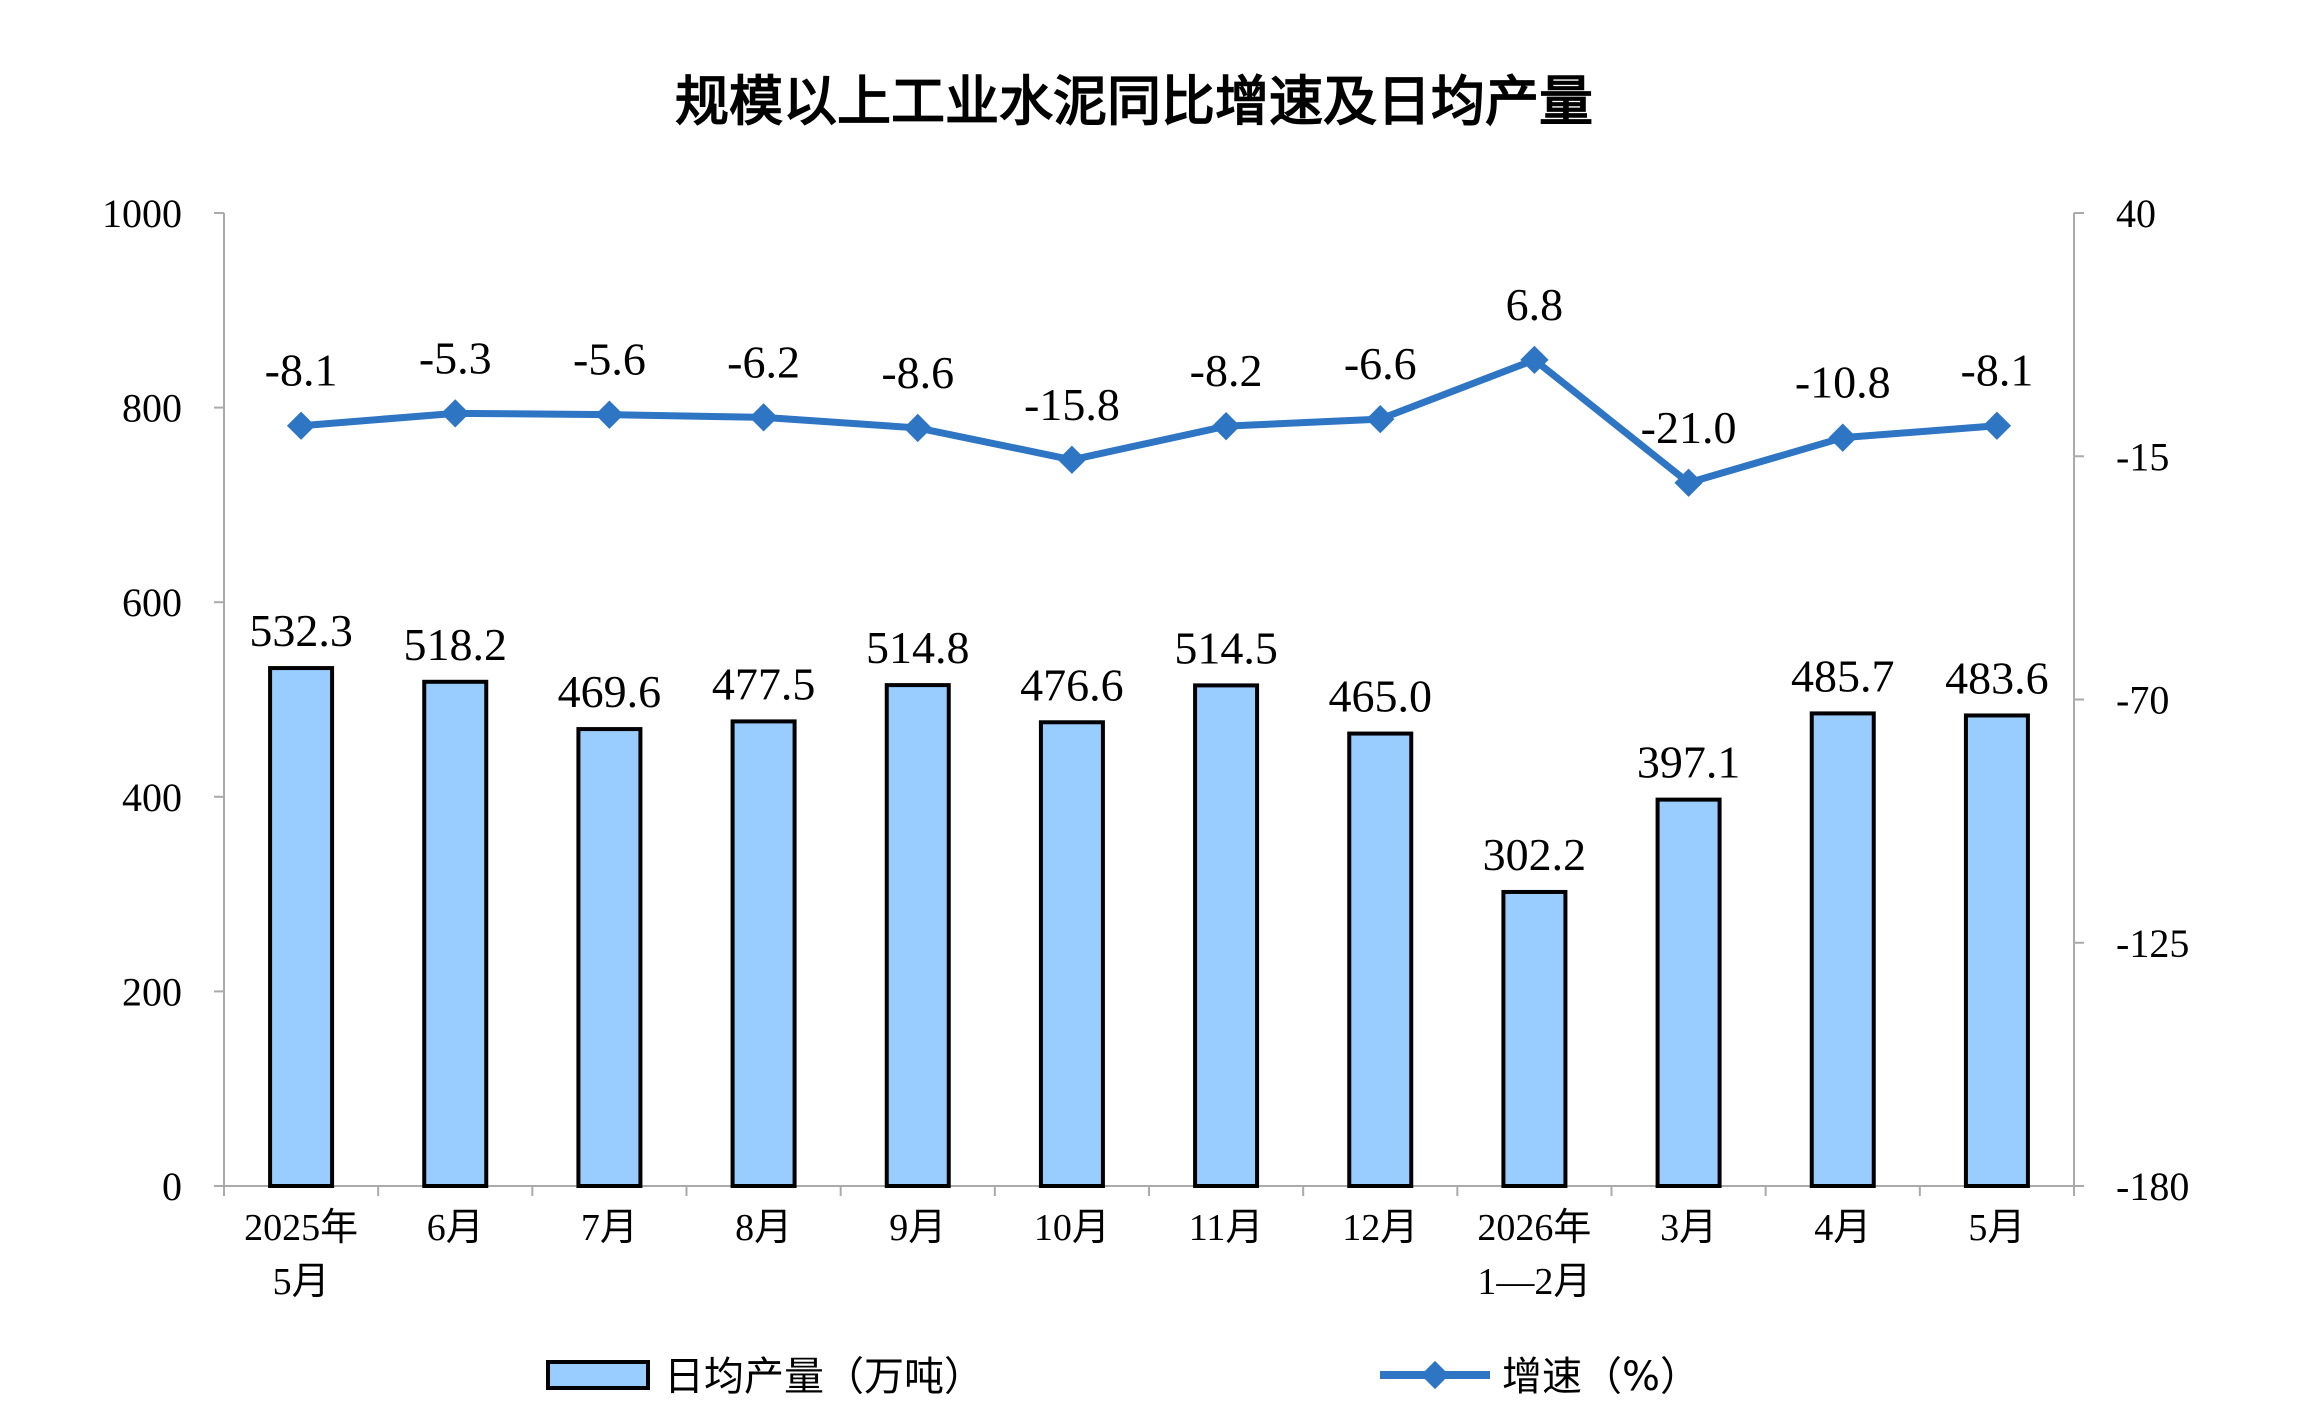  What do you see at coordinates (152, 991) in the screenshot?
I see `left-tick-label: 200` at bounding box center [152, 991].